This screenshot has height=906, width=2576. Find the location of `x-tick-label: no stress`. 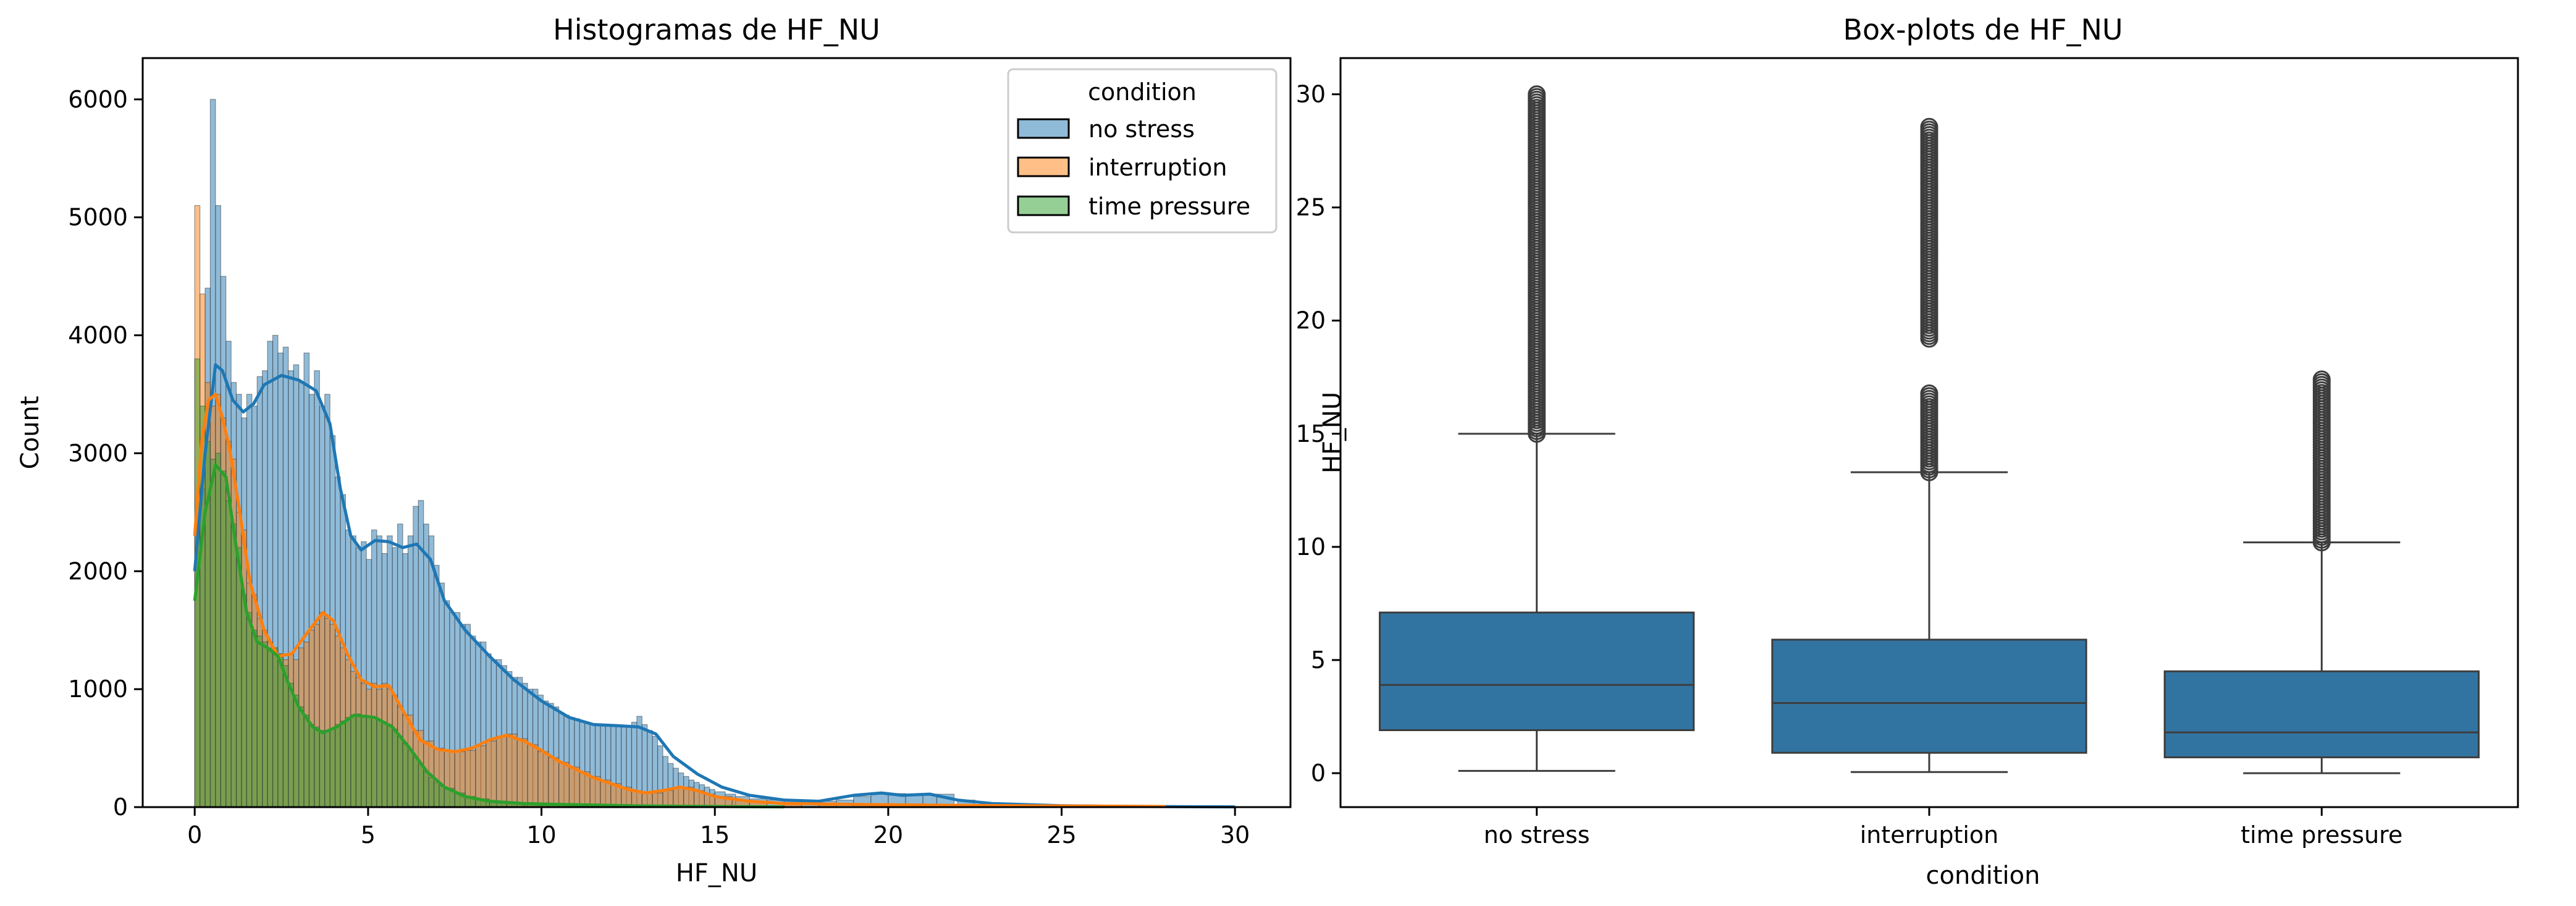

x-tick-label: no stress is located at coordinates (1537, 835).